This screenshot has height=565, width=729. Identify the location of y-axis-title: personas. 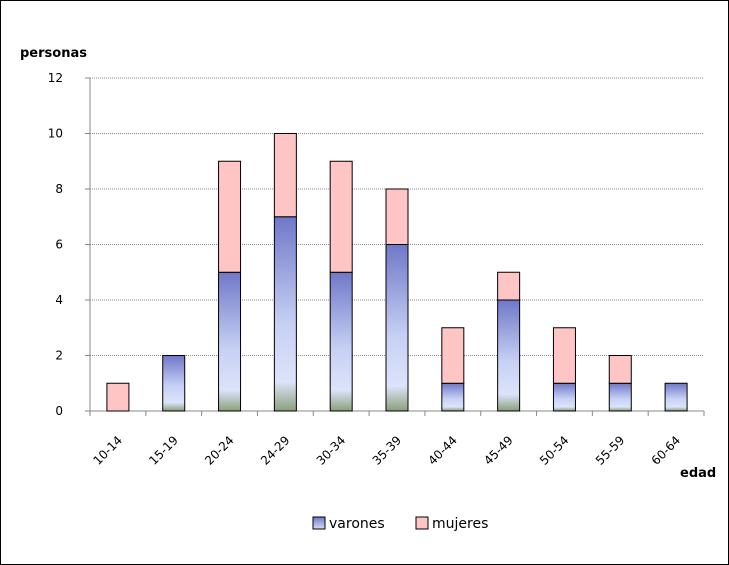
(53, 53).